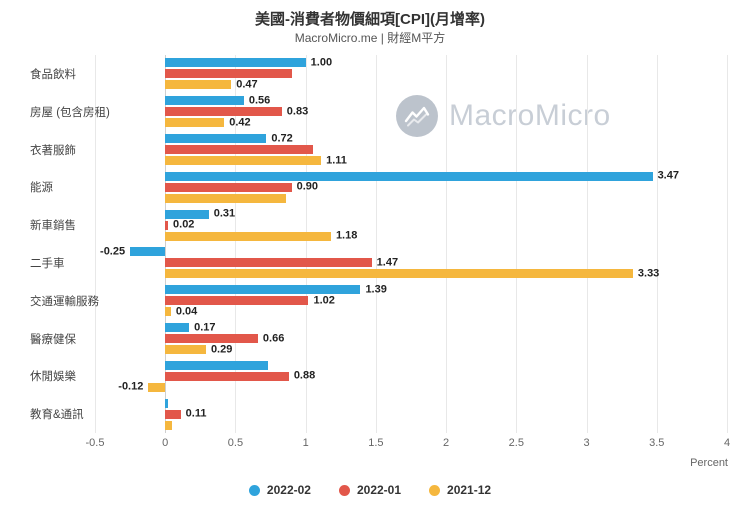  Describe the element at coordinates (196, 413) in the screenshot. I see `bar-value-label: 0.11` at that location.